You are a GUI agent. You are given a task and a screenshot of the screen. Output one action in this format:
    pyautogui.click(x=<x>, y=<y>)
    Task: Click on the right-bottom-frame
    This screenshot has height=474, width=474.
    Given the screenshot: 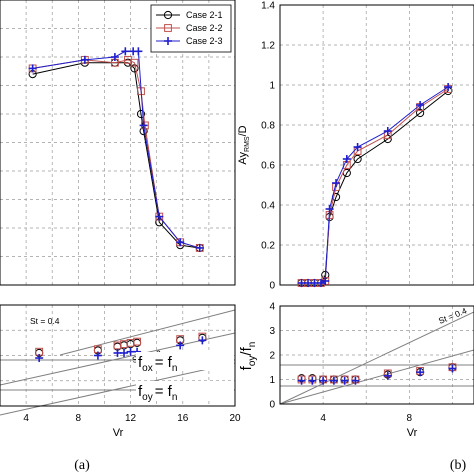 What is the action you would take?
    pyautogui.click(x=376, y=355)
    